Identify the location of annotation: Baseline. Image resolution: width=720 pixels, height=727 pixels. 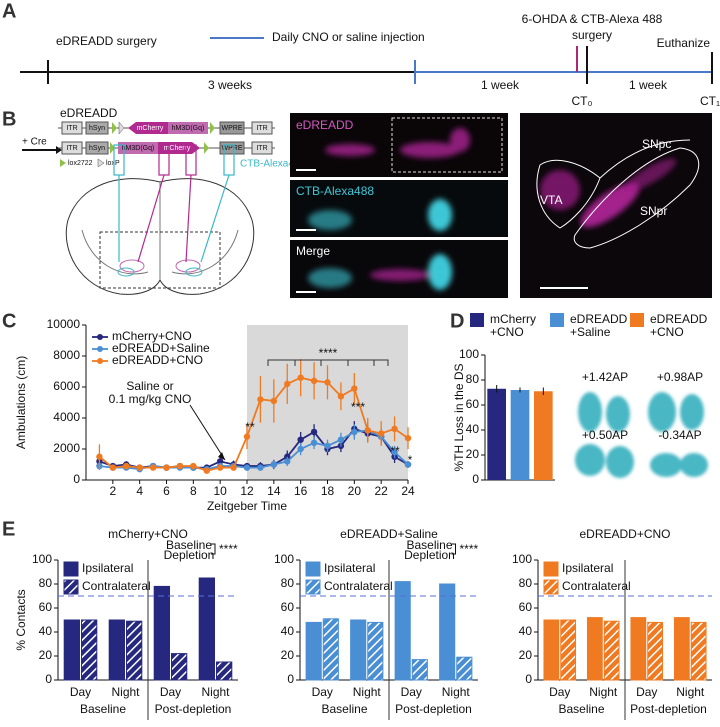
(189, 545).